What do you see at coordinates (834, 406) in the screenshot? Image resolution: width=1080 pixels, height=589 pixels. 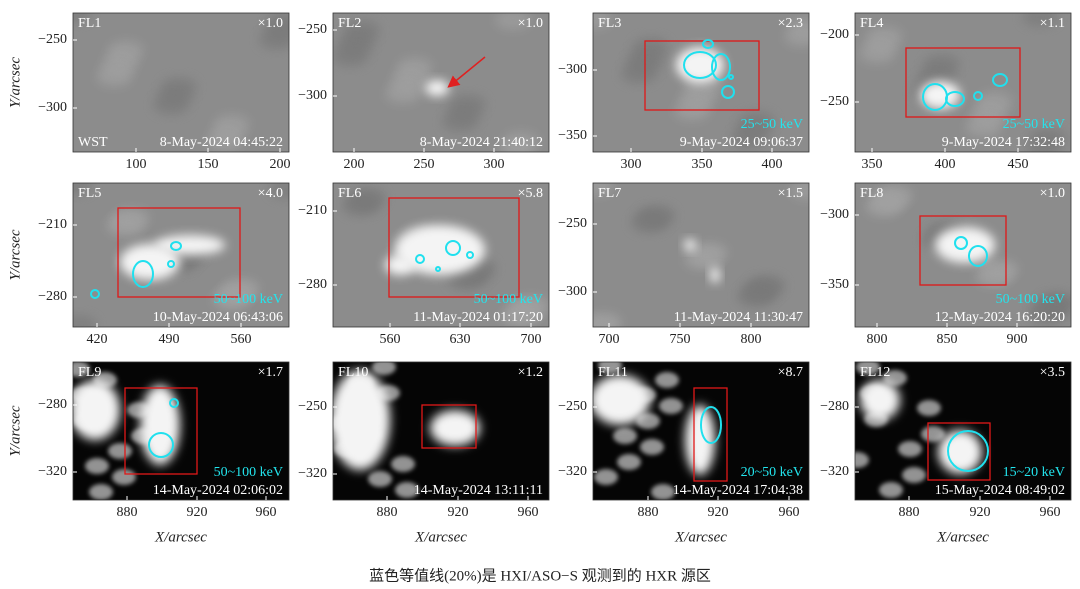 I see `y-tick-label: −280` at bounding box center [834, 406].